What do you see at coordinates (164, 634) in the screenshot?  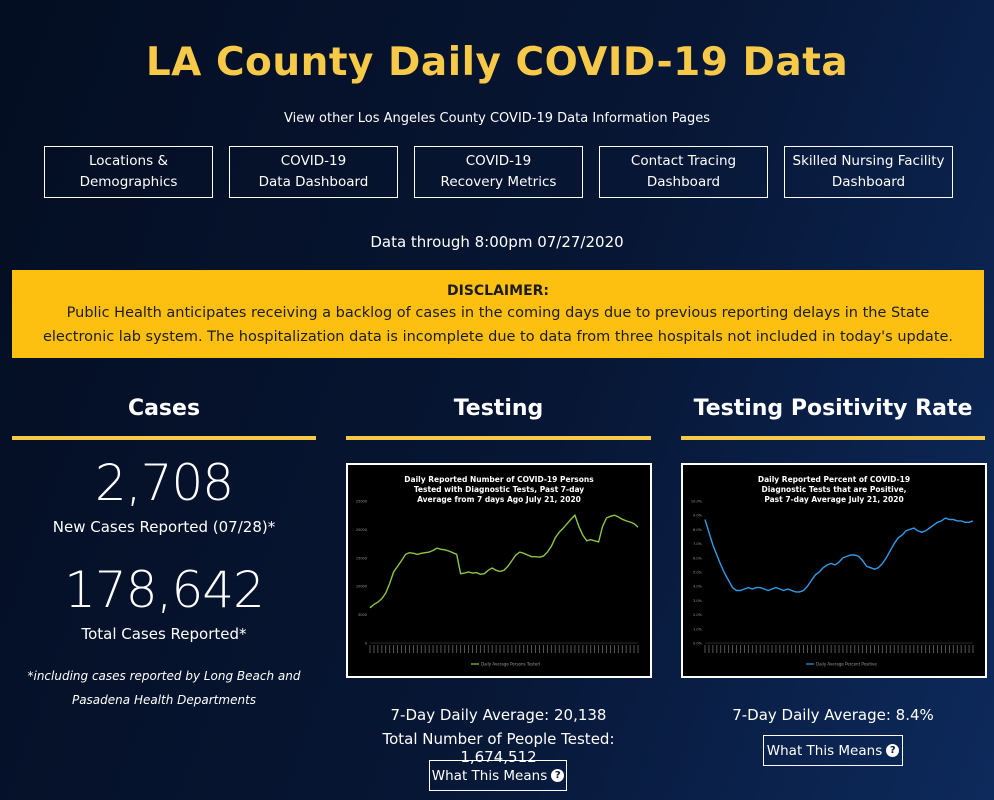 I see `total-cases-label: Total Cases Reported*` at bounding box center [164, 634].